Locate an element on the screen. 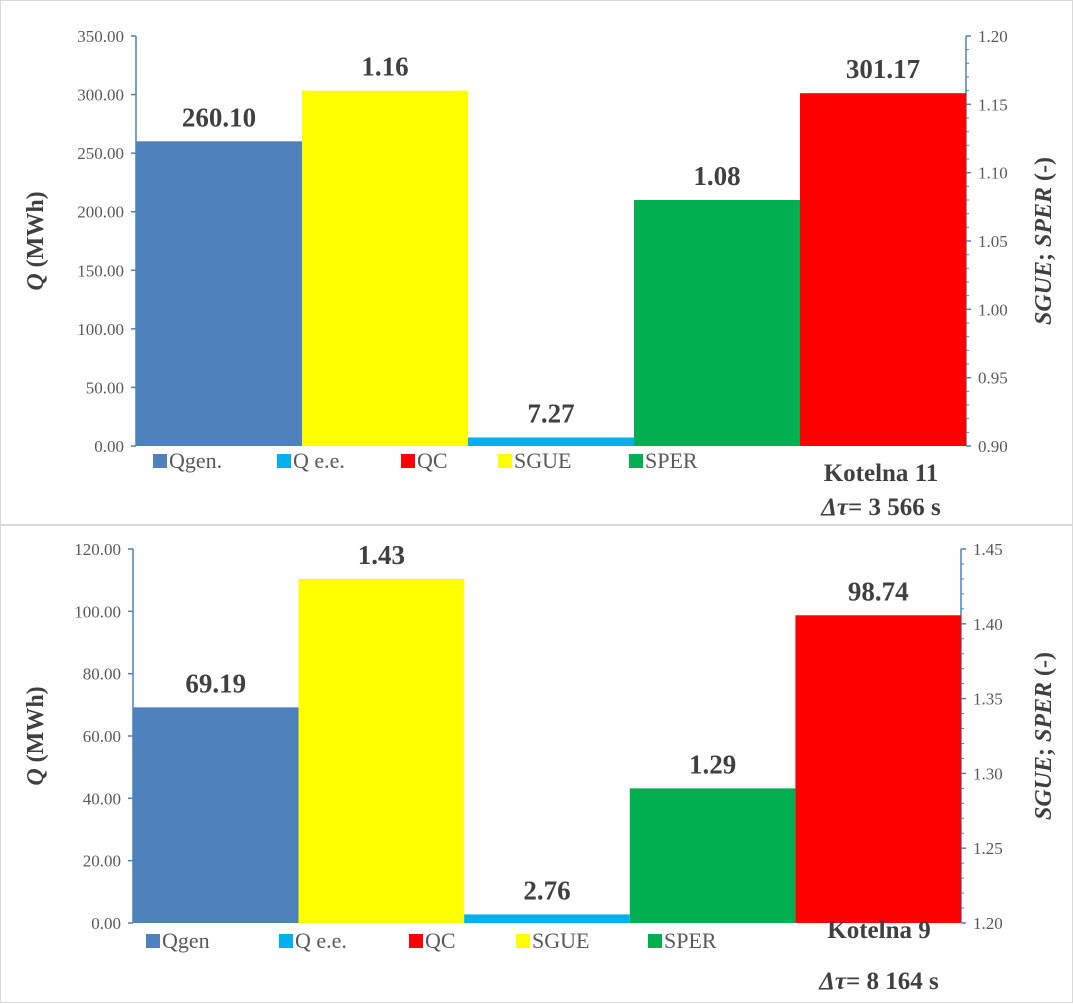 Image resolution: width=1073 pixels, height=1004 pixels. right-tick-label: 1.30 is located at coordinates (988, 773).